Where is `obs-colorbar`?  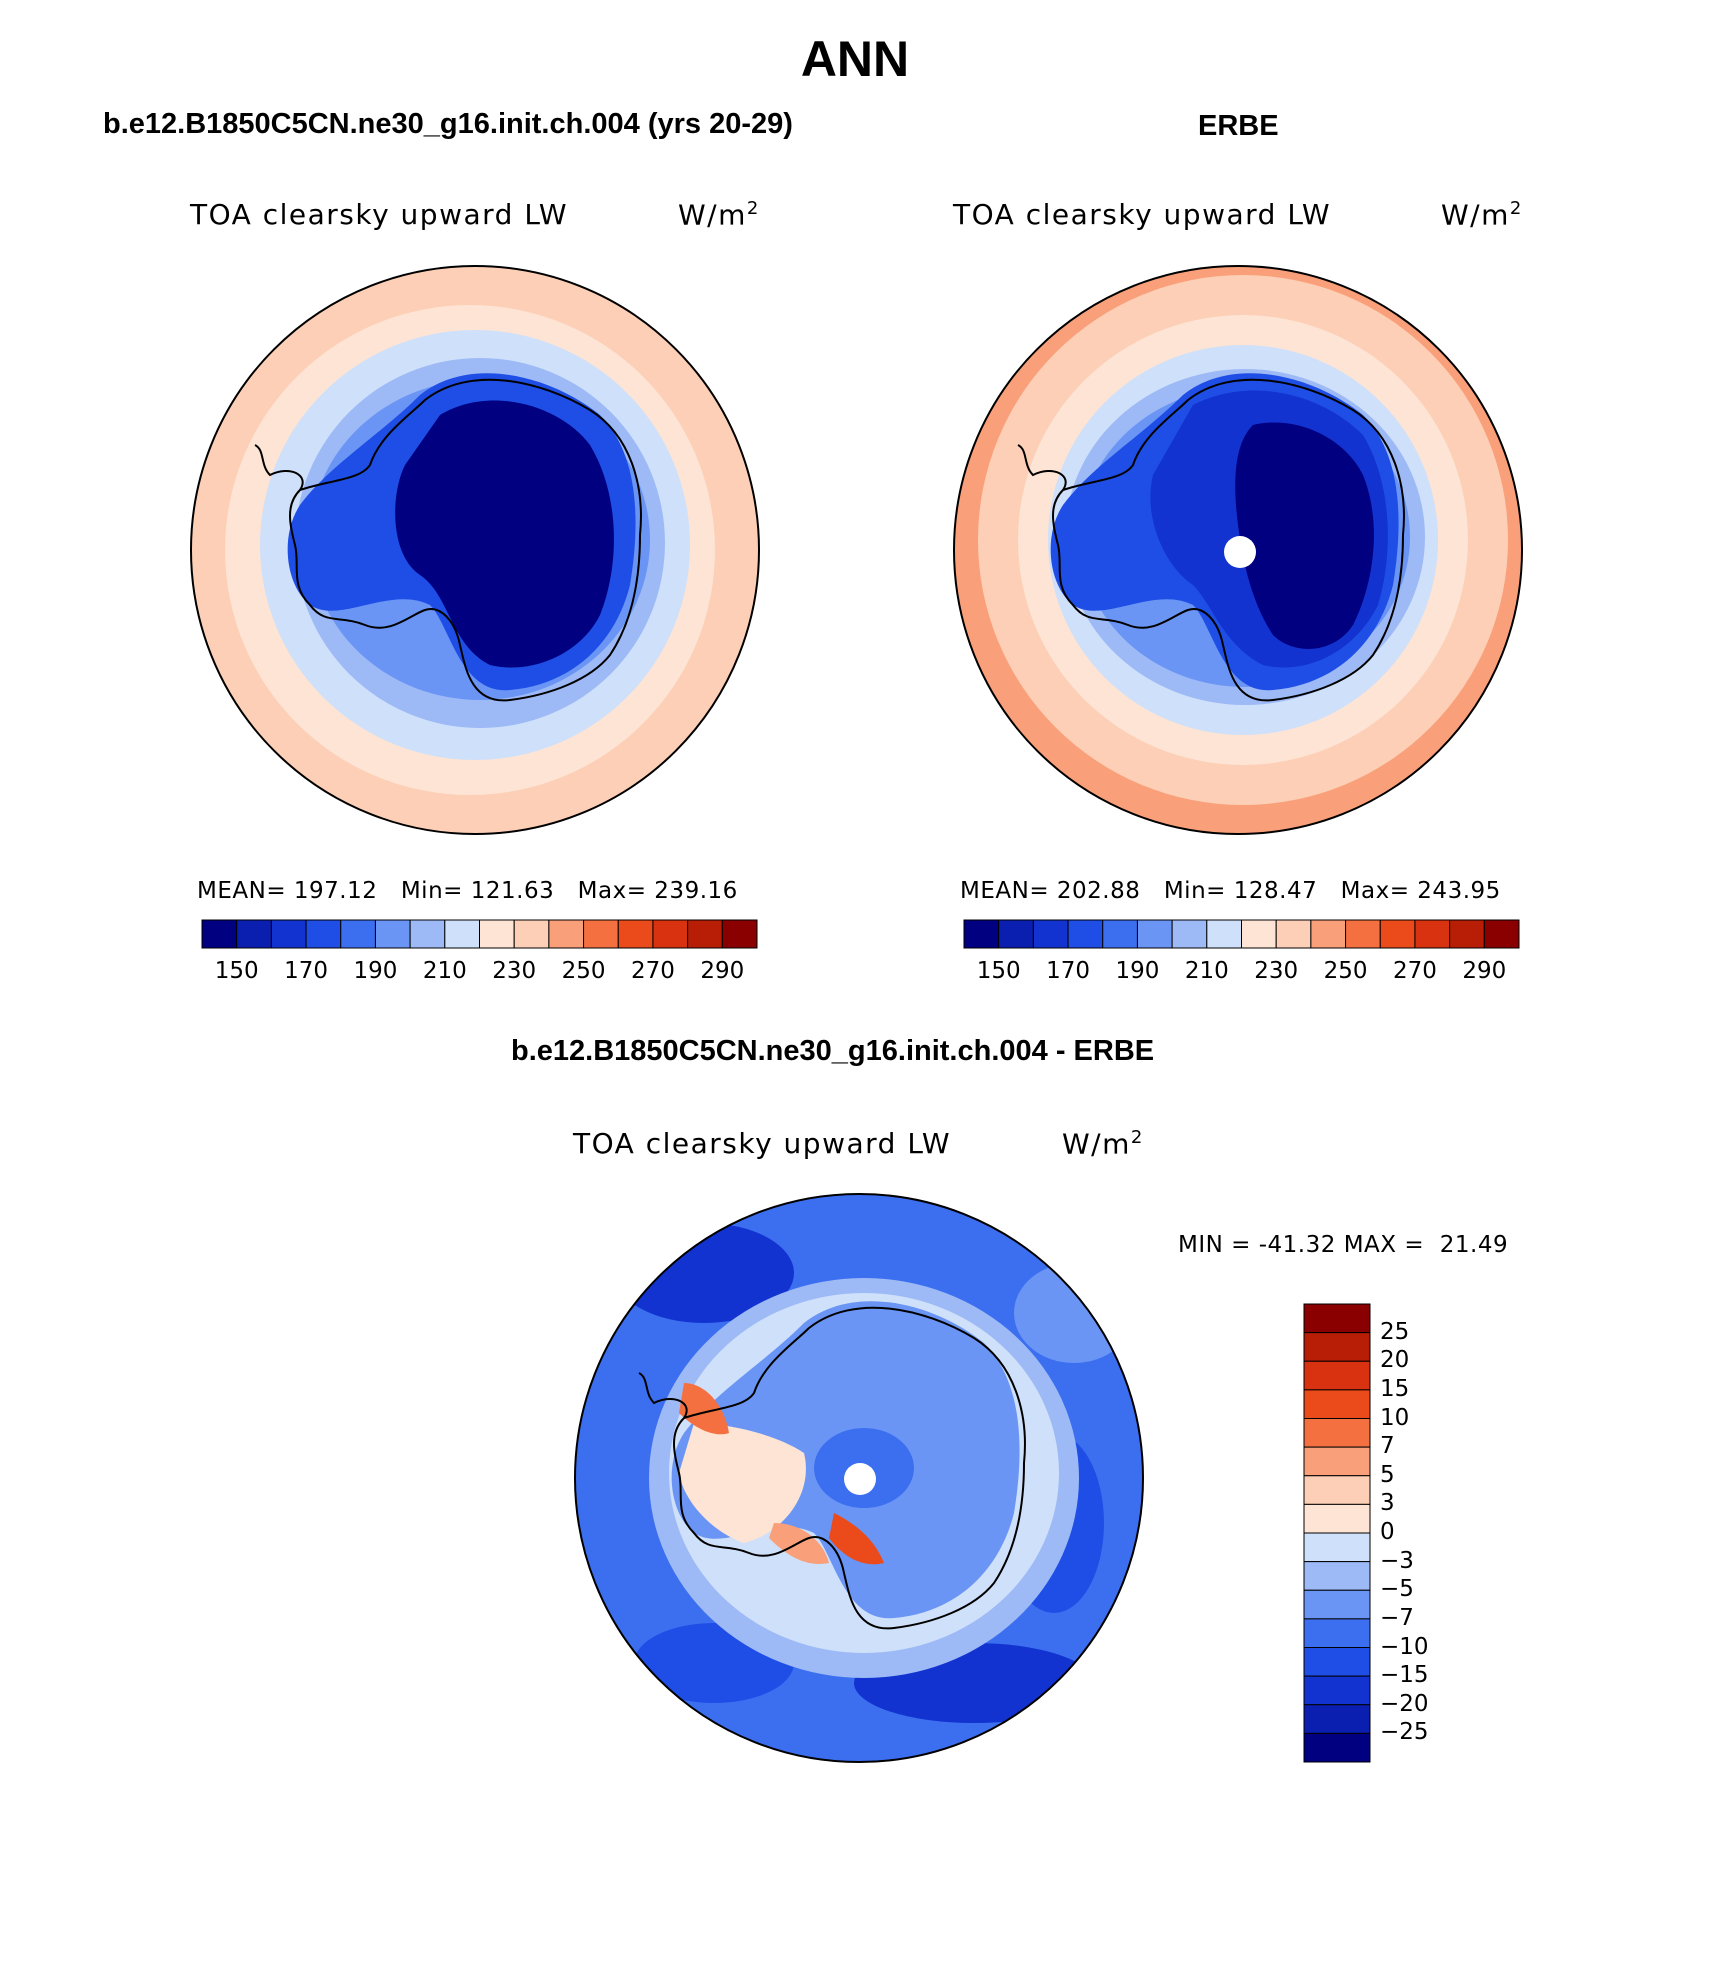
obs-colorbar is located at coordinates (1241, 934).